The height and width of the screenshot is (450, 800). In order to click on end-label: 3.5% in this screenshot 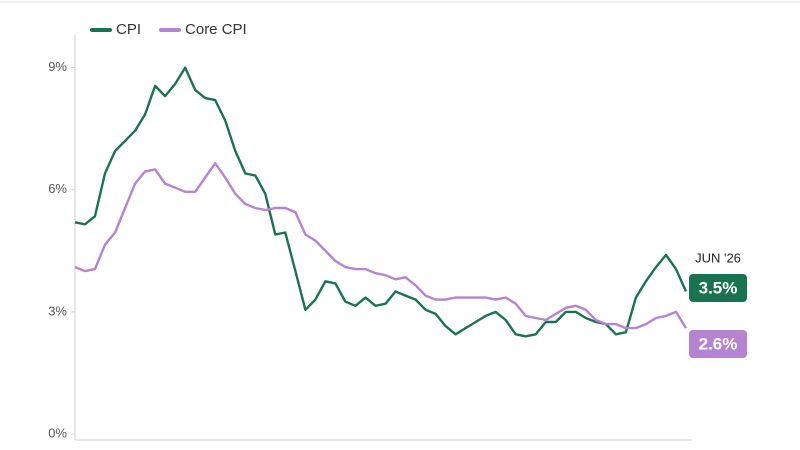, I will do `click(718, 287)`.